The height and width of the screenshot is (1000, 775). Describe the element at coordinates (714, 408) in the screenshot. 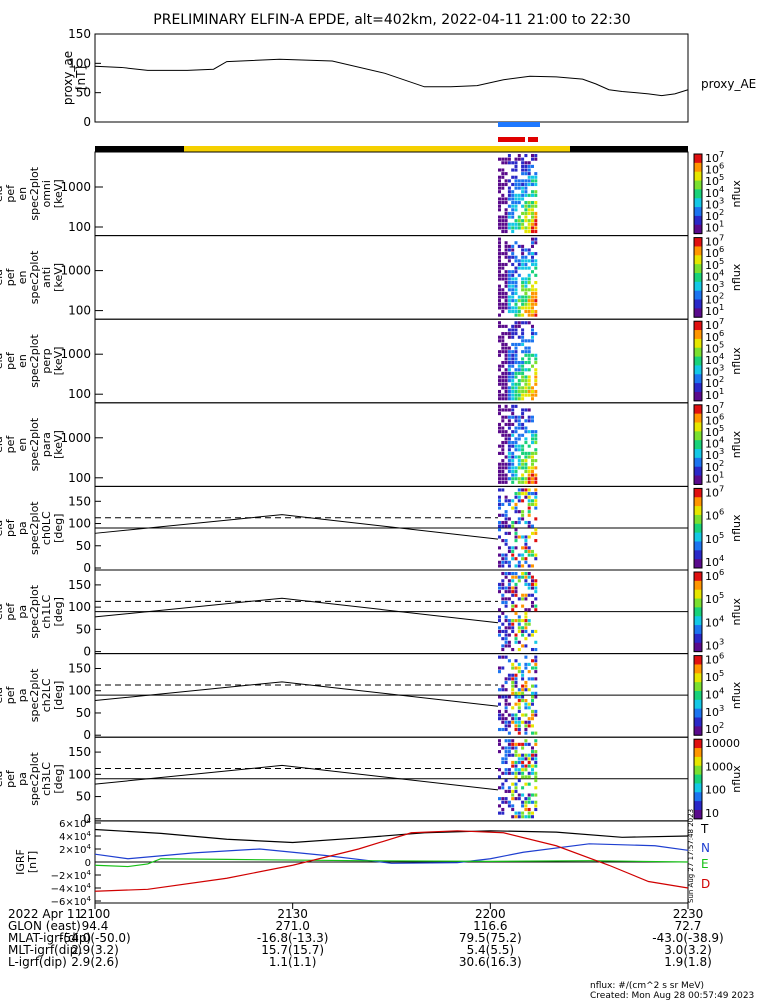

I see `colorbar-tick-label: 10⁷` at that location.